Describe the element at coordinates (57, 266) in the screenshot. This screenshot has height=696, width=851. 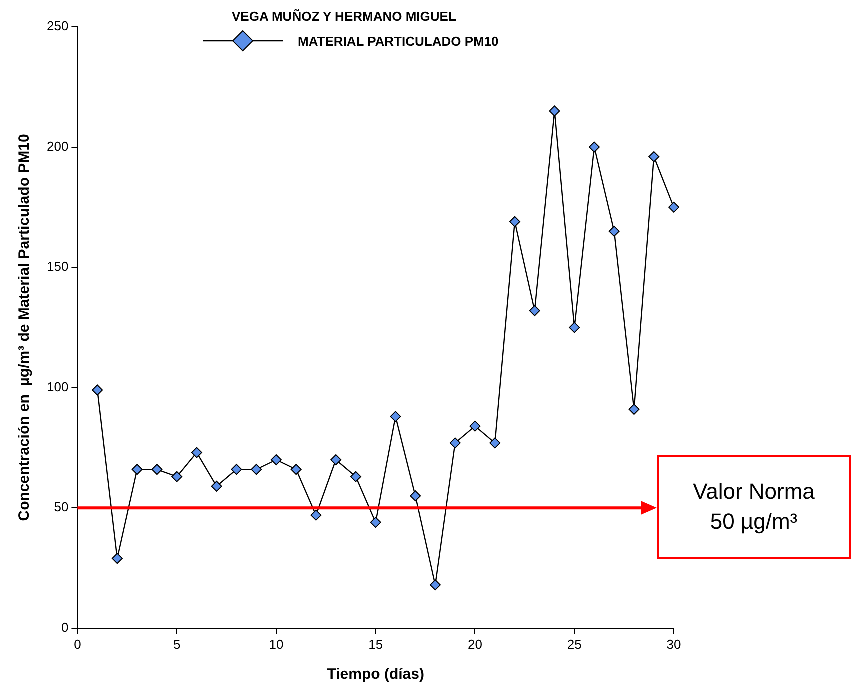
I see `y-tick-label: 150` at that location.